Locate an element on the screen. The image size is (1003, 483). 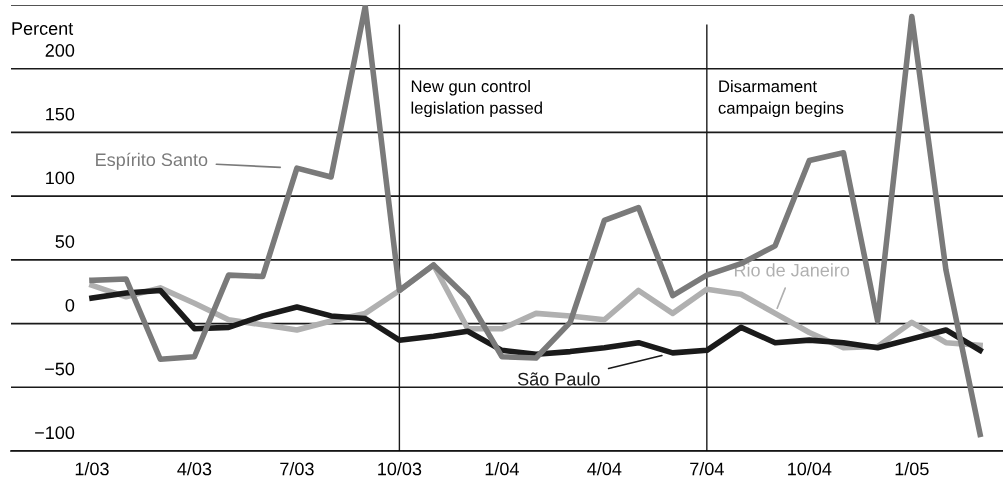
ref-line-label: Disarmament campaign begins is located at coordinates (781, 99).